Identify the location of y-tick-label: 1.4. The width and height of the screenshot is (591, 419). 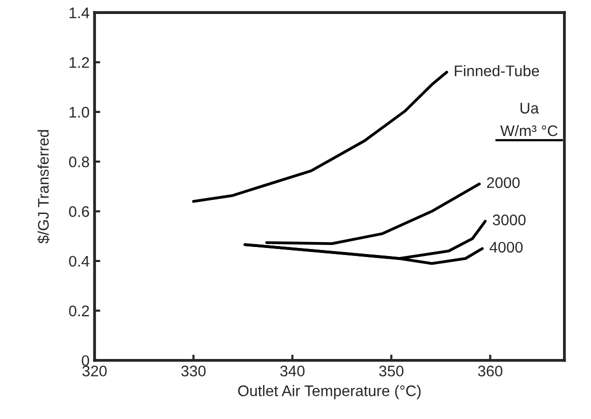
(80, 13).